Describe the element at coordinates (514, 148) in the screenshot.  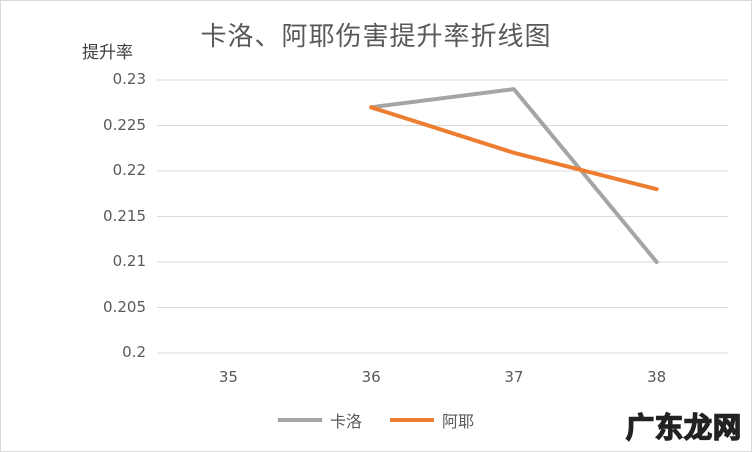
I see `series-line` at that location.